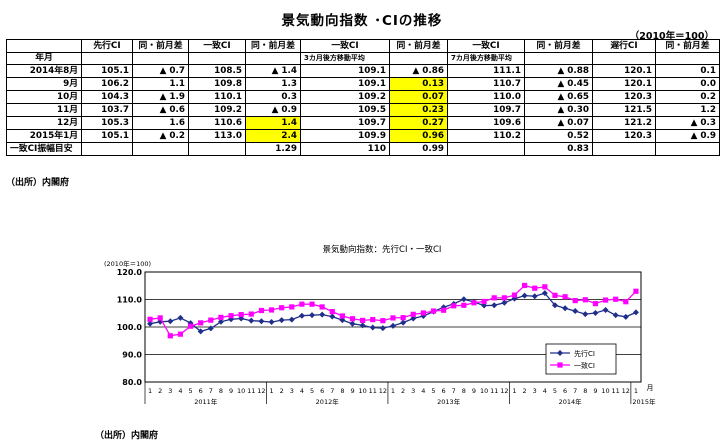  I want to click on x-year-label: 2012年, so click(328, 401).